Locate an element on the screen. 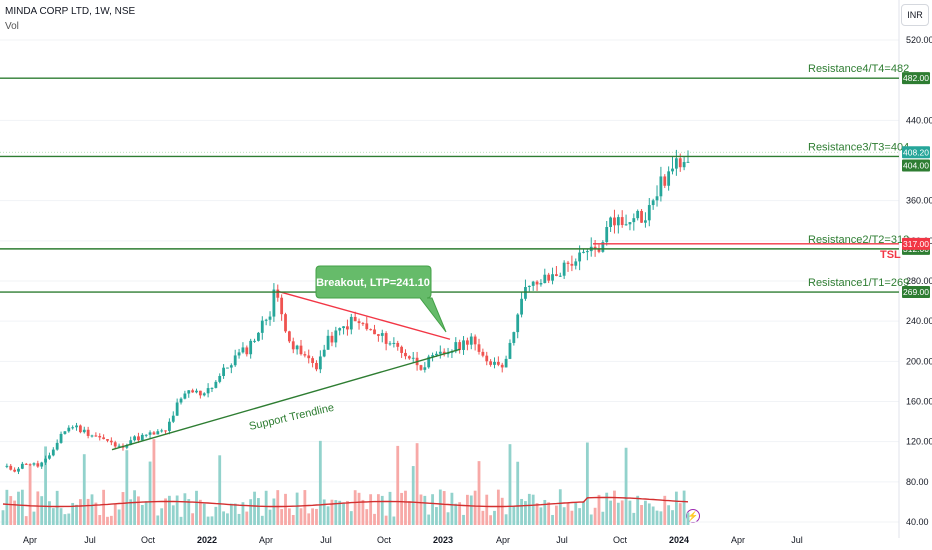 The image size is (932, 550). resistance-label: Resistance4/T4=482 is located at coordinates (858, 69).